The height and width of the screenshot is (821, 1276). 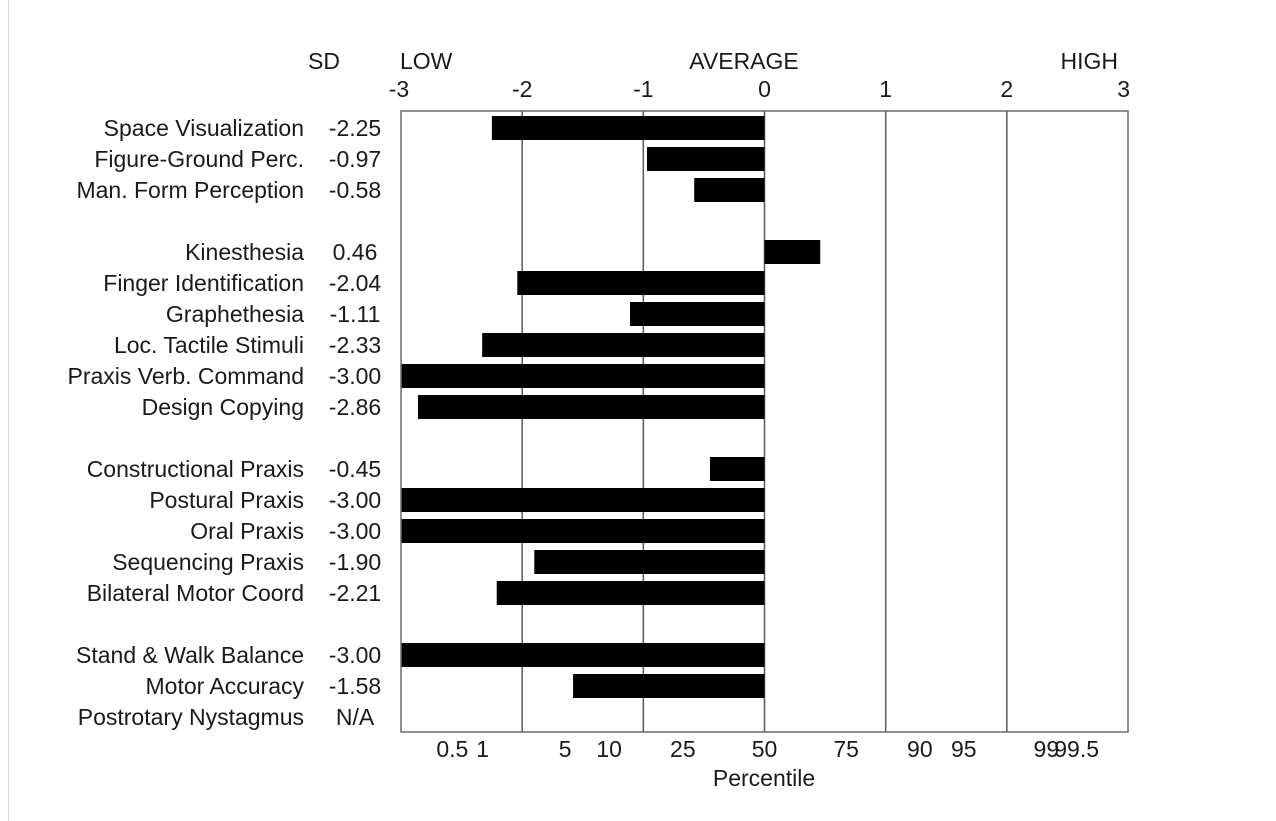 I want to click on score-value: -1.90, so click(x=355, y=562).